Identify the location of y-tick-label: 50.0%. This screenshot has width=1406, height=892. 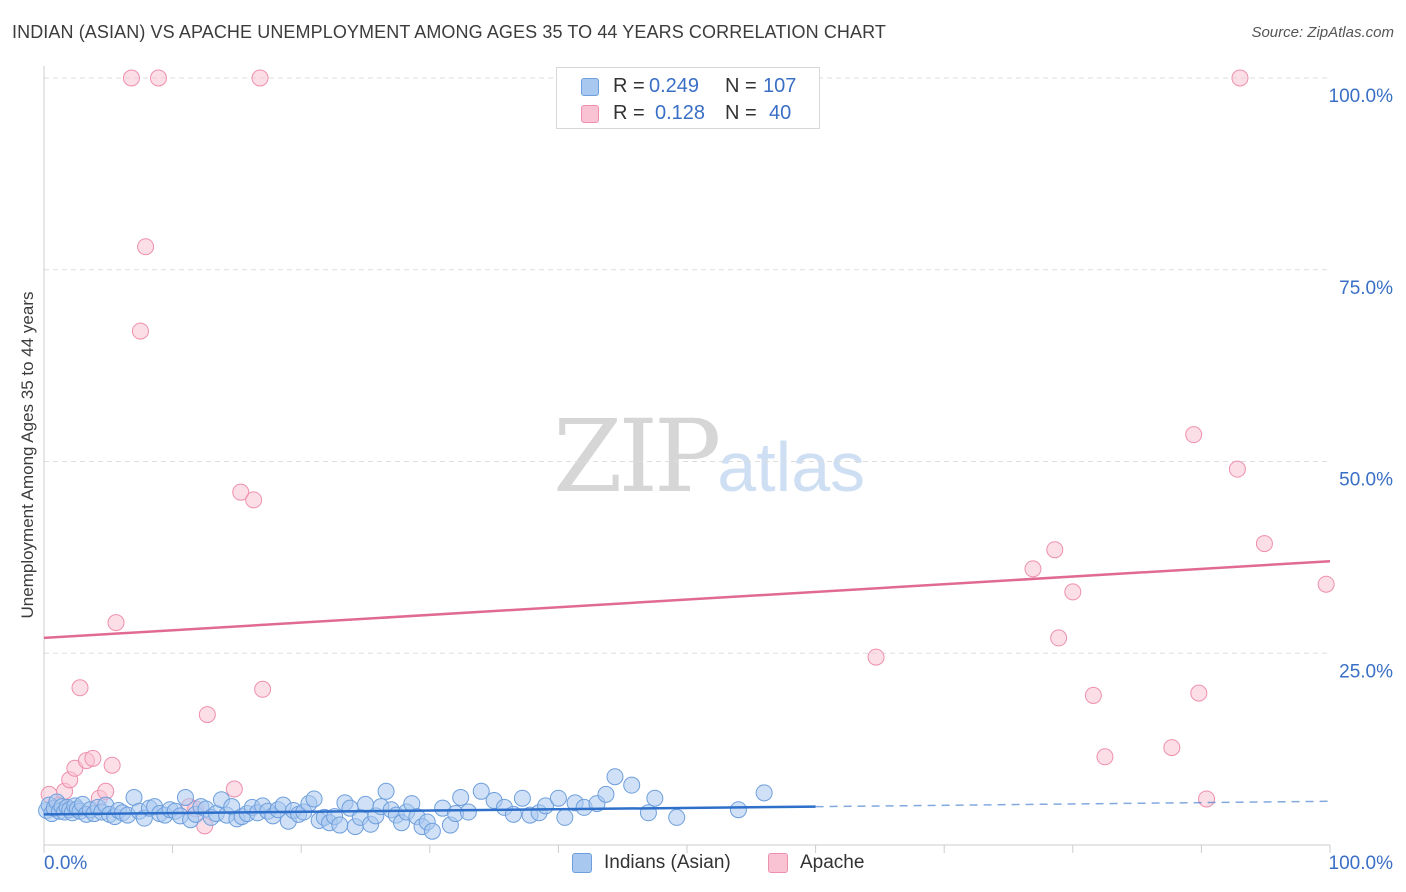
(1366, 480).